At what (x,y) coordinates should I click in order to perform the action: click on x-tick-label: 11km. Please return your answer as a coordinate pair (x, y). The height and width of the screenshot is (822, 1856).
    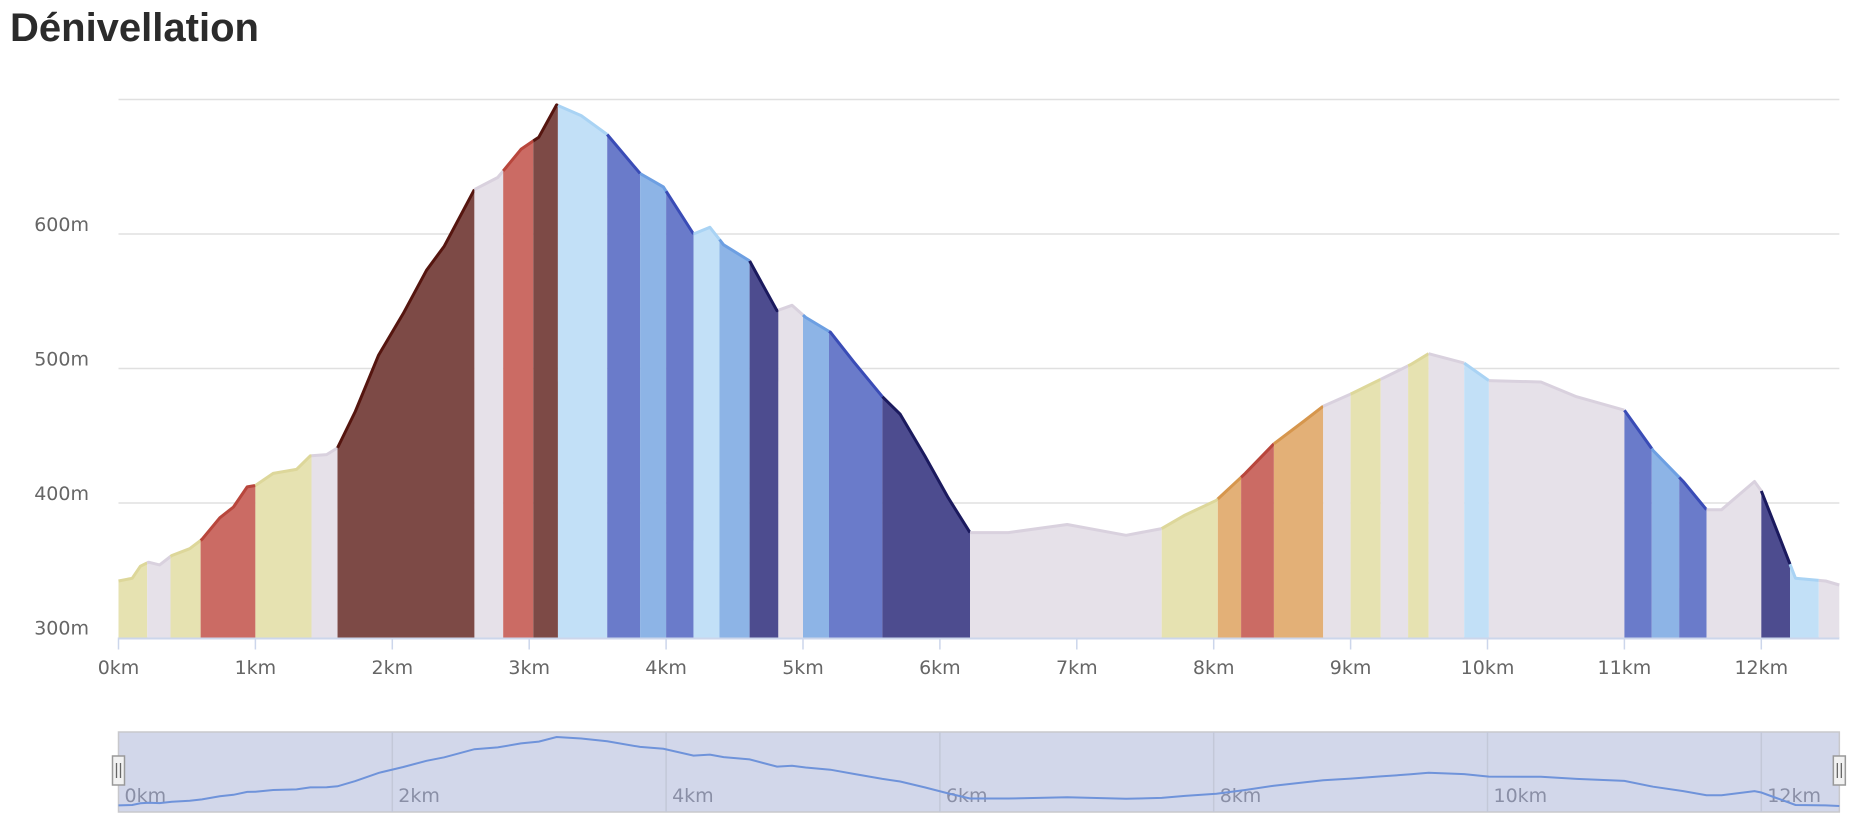
    Looking at the image, I should click on (1625, 668).